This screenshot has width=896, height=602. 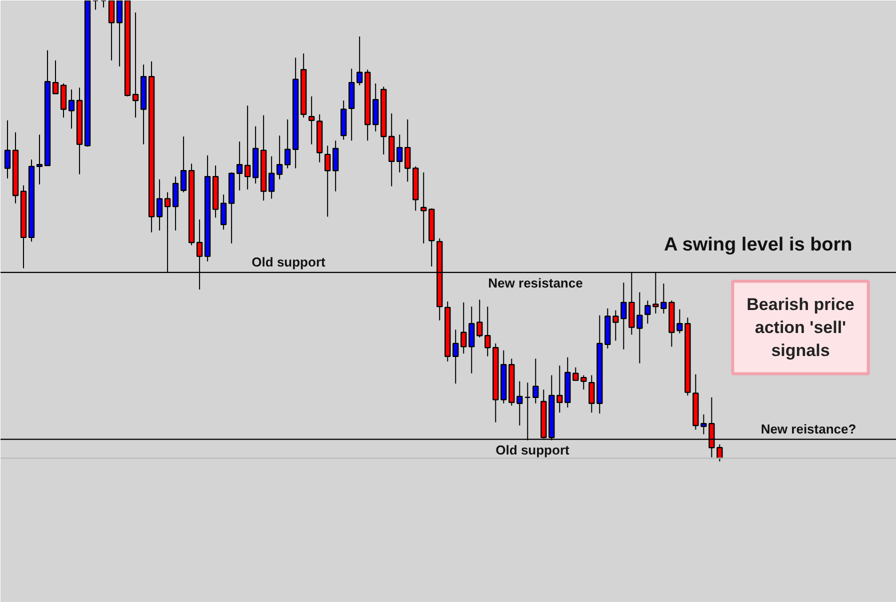 I want to click on ref-line-label: Old support, so click(x=289, y=262).